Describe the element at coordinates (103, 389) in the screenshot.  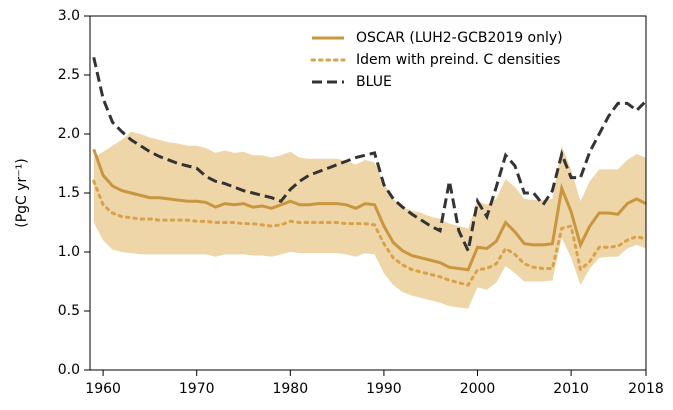
I see `x-tick-label: 1960` at that location.